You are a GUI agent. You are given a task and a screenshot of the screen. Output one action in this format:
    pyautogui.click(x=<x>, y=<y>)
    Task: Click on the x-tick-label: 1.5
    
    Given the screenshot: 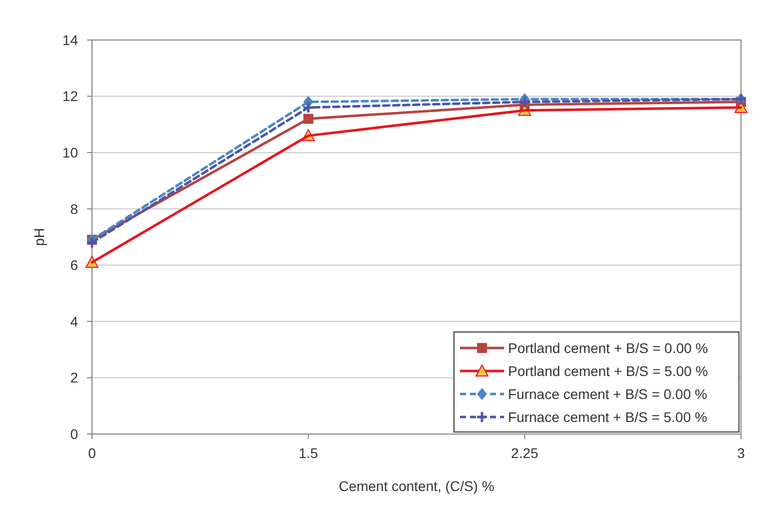 What is the action you would take?
    pyautogui.click(x=308, y=453)
    